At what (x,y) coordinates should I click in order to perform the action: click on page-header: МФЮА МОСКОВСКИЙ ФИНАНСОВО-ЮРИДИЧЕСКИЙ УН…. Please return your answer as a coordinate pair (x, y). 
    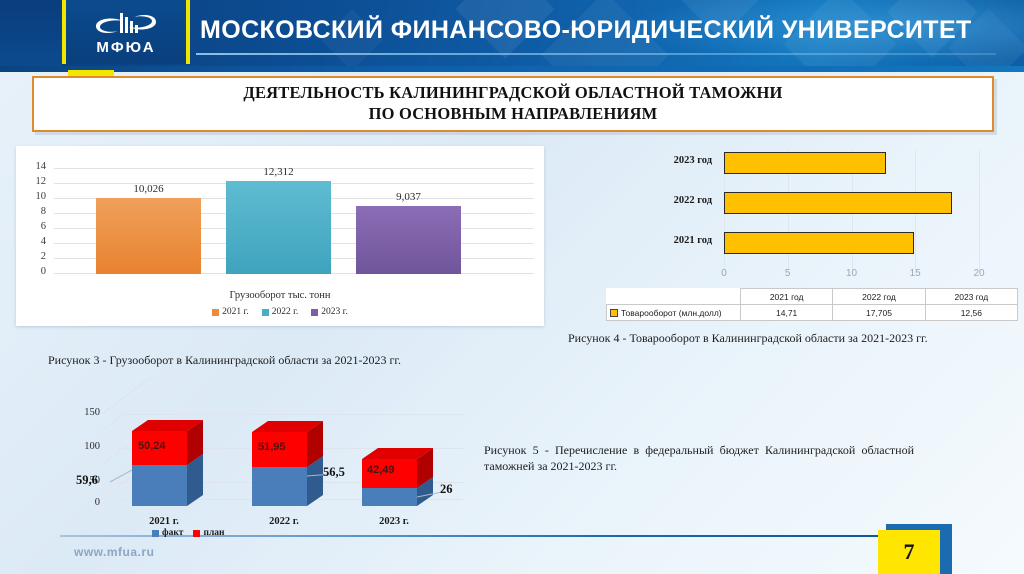
    Looking at the image, I should click on (512, 33).